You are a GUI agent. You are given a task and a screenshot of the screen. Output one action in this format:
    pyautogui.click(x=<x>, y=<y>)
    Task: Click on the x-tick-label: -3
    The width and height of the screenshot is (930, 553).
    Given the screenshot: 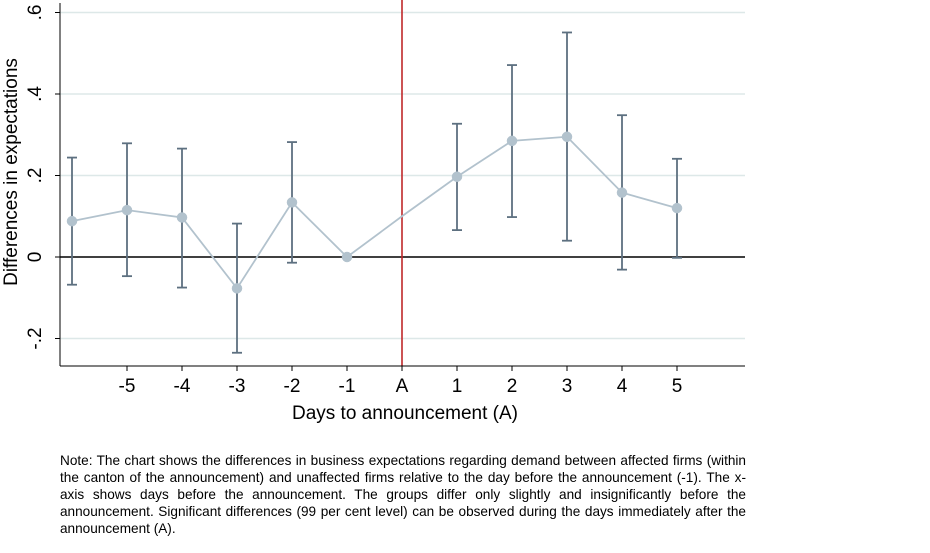 What is the action you would take?
    pyautogui.click(x=237, y=386)
    